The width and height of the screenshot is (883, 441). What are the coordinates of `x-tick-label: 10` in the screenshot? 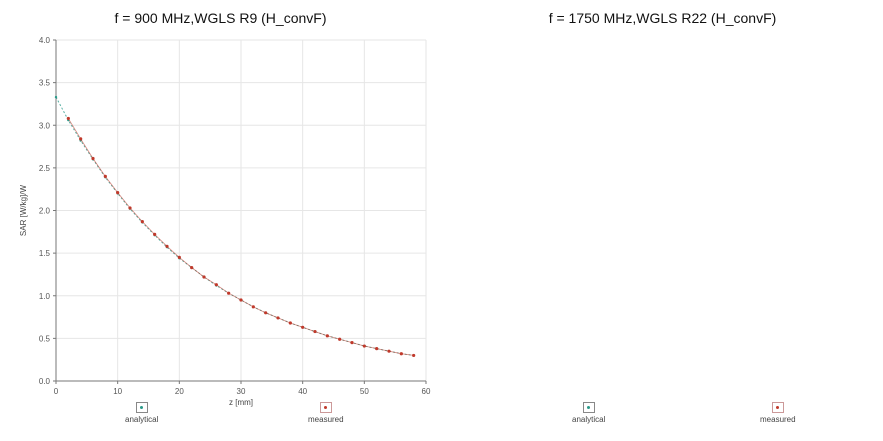 It's located at (117, 391).